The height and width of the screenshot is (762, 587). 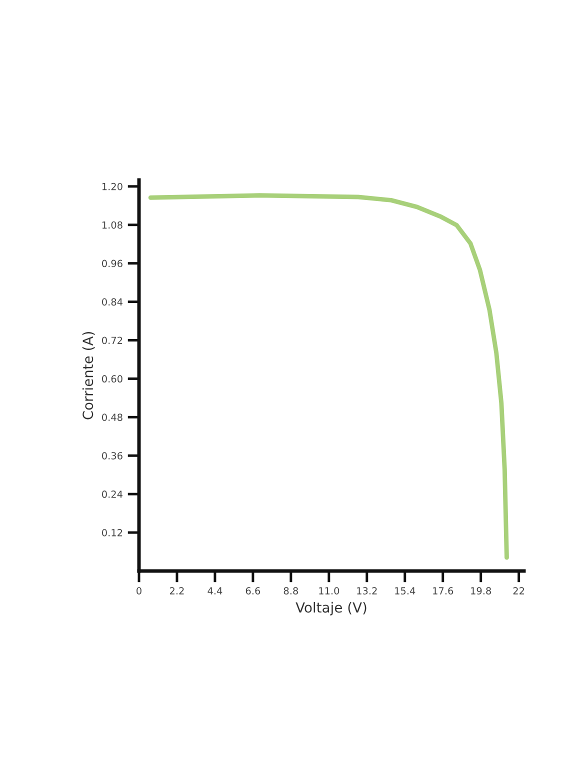 What do you see at coordinates (405, 590) in the screenshot?
I see `x-tick-label: 15.4` at bounding box center [405, 590].